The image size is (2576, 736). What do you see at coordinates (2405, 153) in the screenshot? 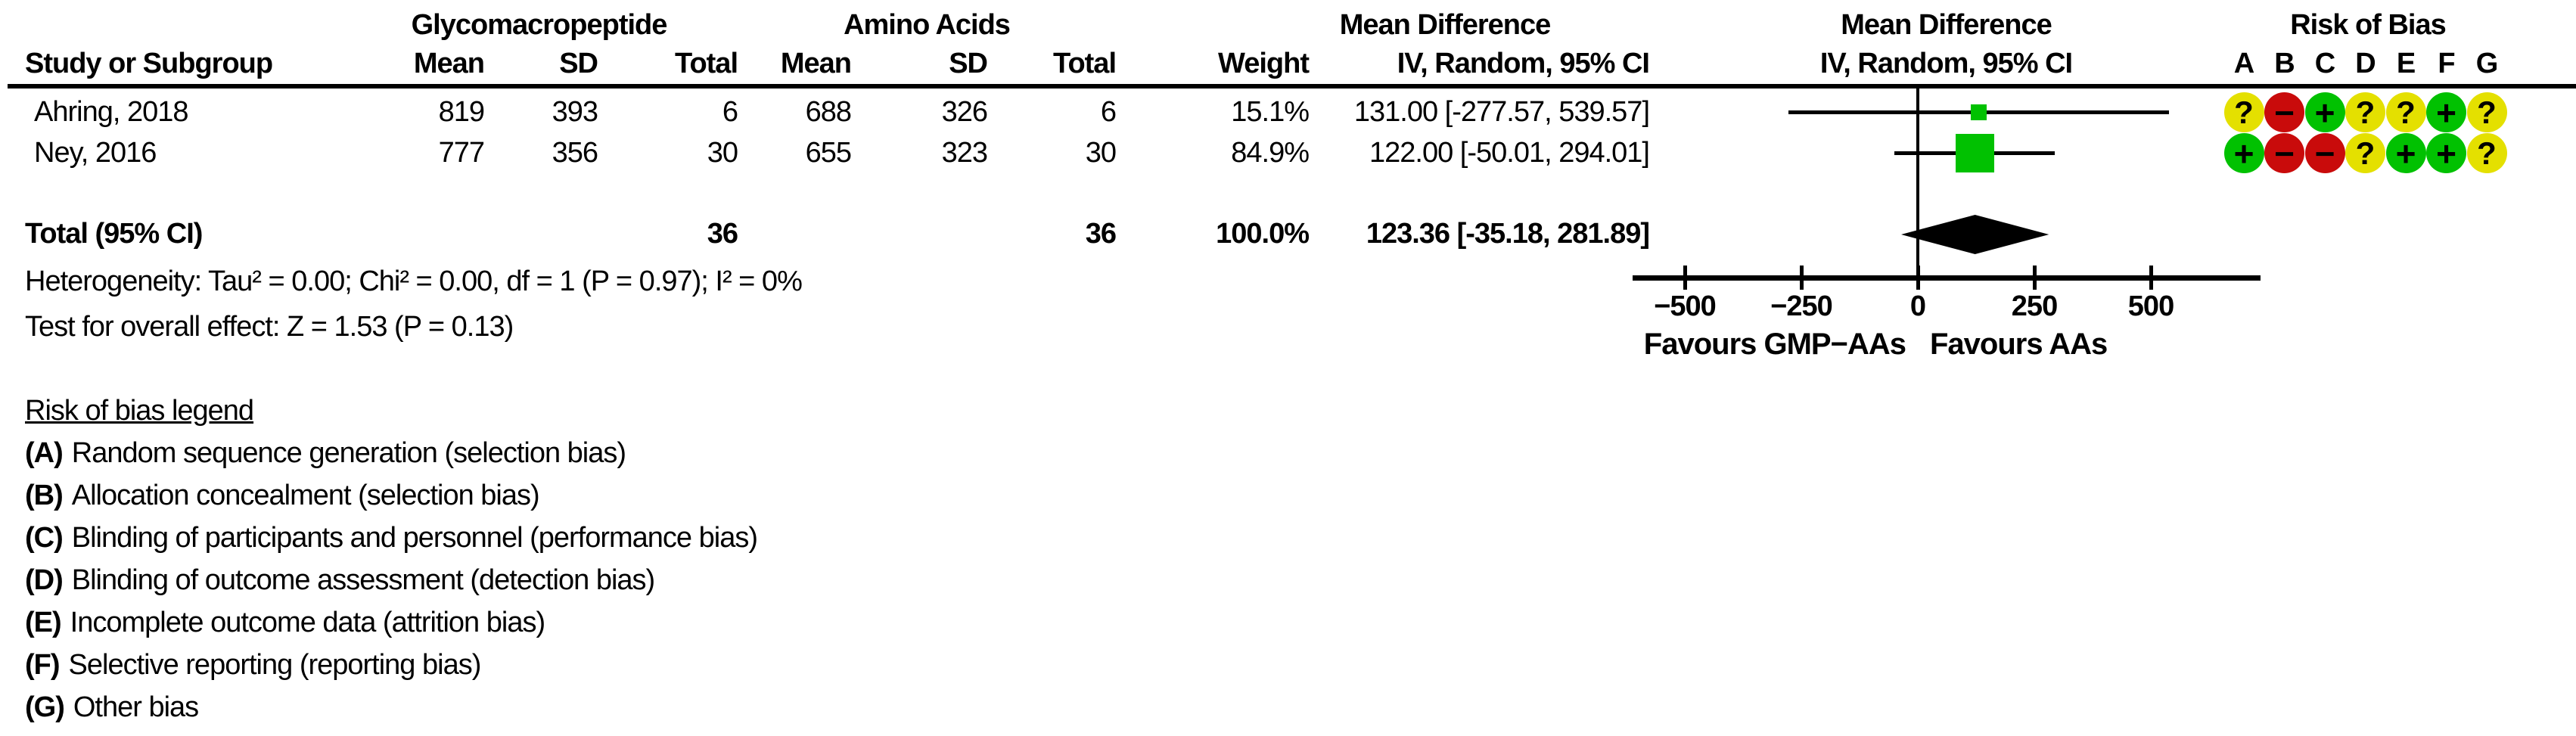
I see `rob-circle-e: +` at bounding box center [2405, 153].